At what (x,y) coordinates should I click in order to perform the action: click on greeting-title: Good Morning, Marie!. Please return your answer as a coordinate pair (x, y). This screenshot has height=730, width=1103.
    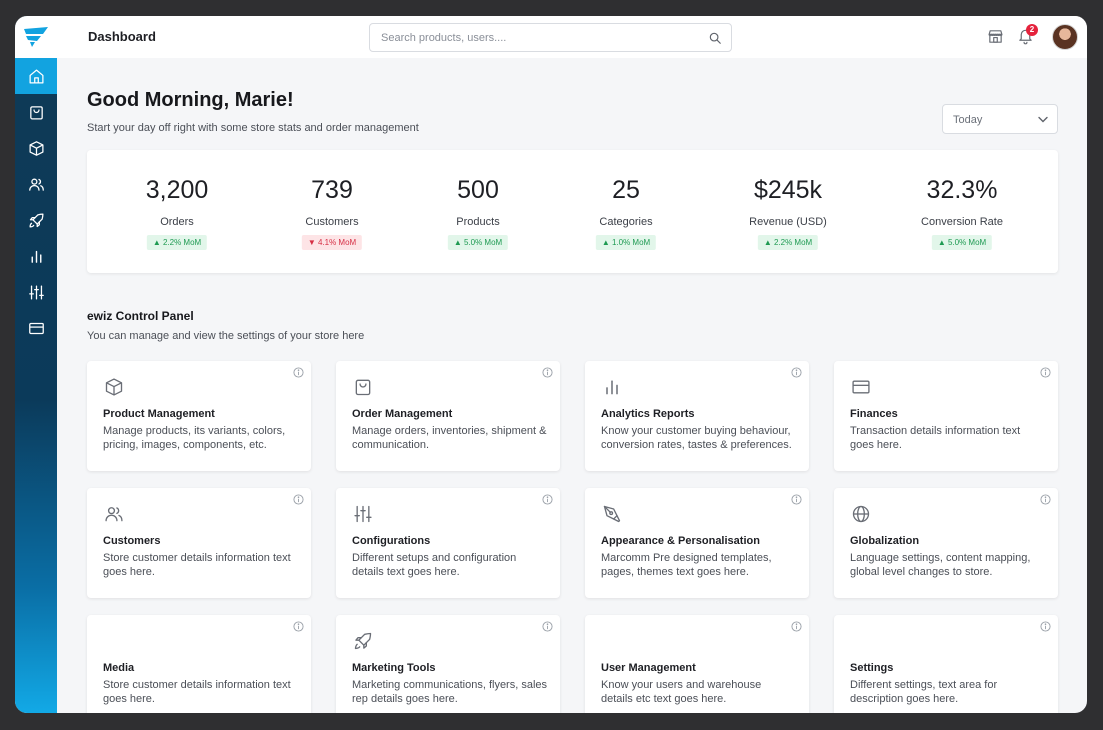
    Looking at the image, I should click on (190, 100).